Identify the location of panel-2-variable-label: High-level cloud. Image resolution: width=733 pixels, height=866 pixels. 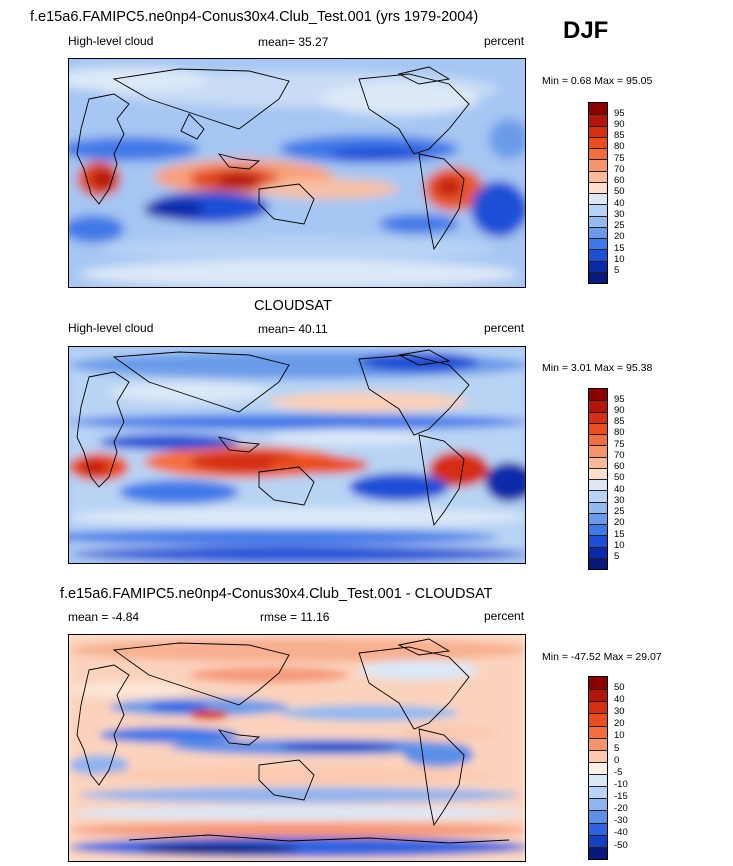
(111, 328).